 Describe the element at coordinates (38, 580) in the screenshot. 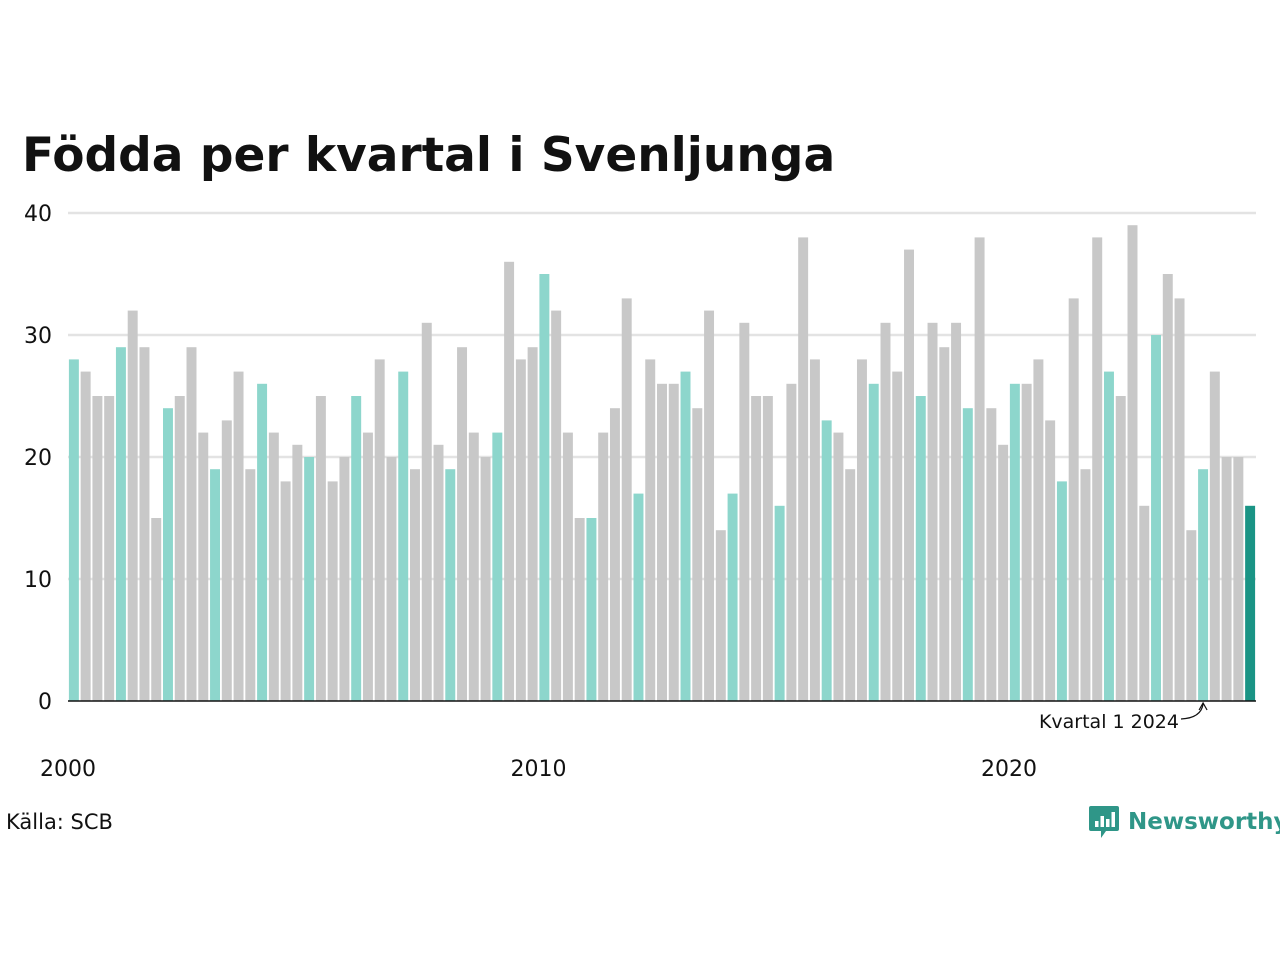

I see `y-tick-label: 10` at that location.